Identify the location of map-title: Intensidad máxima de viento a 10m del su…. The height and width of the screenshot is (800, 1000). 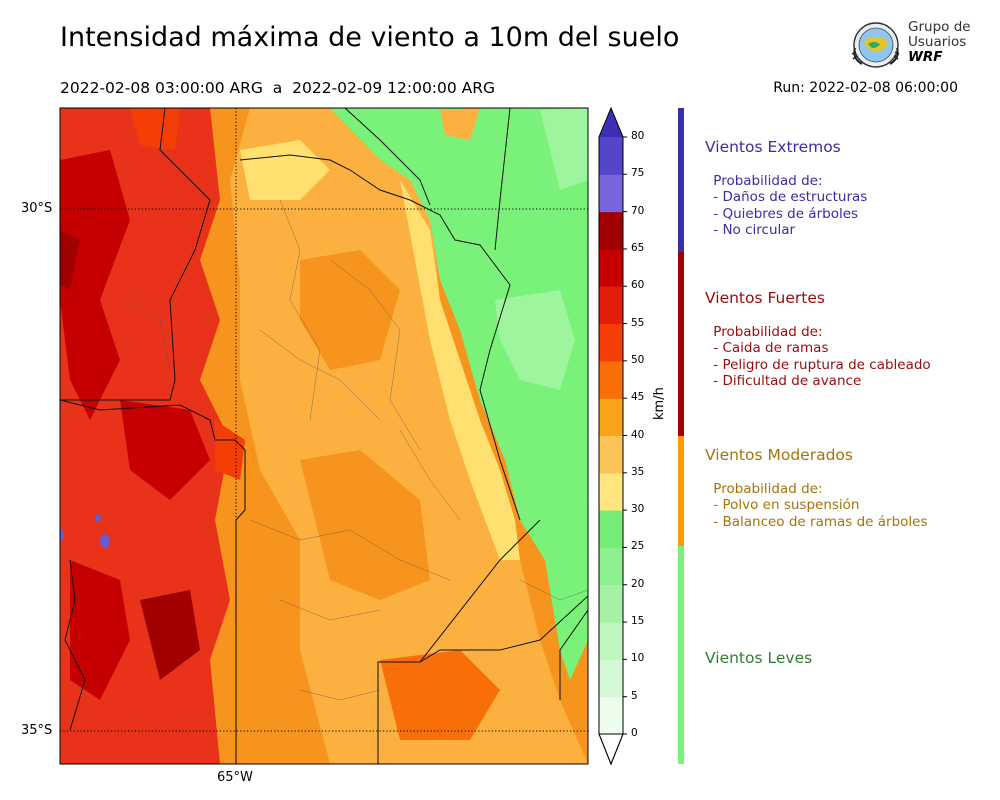
(370, 37).